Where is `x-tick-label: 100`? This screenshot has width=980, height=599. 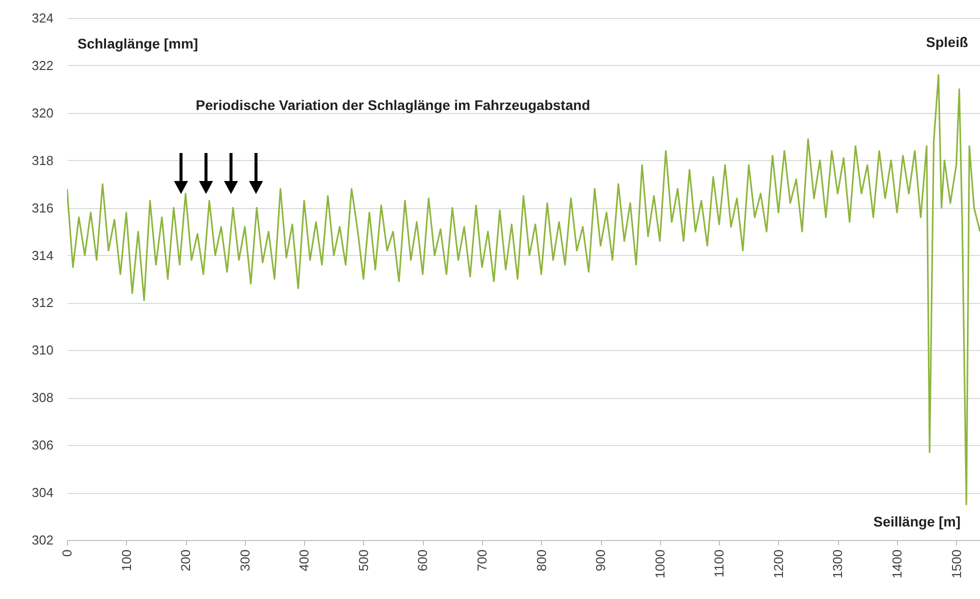
x-tick-label: 100 is located at coordinates (126, 561).